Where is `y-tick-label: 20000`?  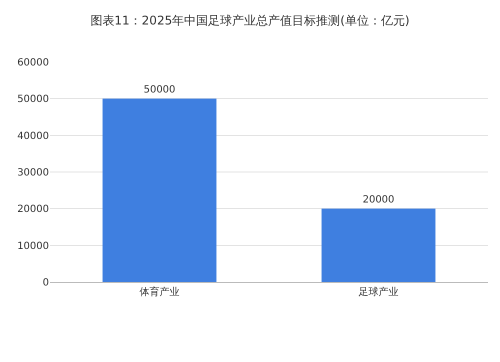 y-tick-label: 20000 is located at coordinates (33, 210).